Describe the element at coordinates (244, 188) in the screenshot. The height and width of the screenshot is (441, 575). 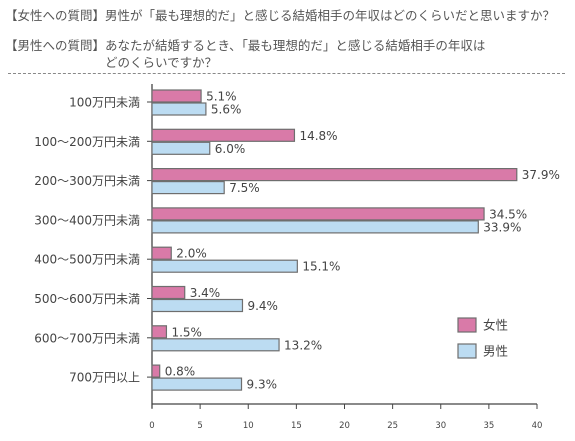
I see `data-label-male: 7.5%` at that location.